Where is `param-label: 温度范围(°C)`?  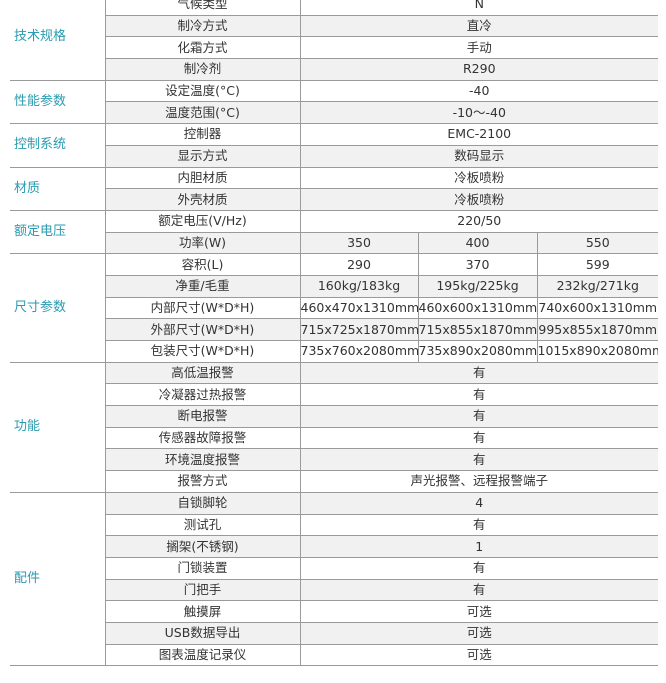
param-label: 温度范围(°C) is located at coordinates (203, 113).